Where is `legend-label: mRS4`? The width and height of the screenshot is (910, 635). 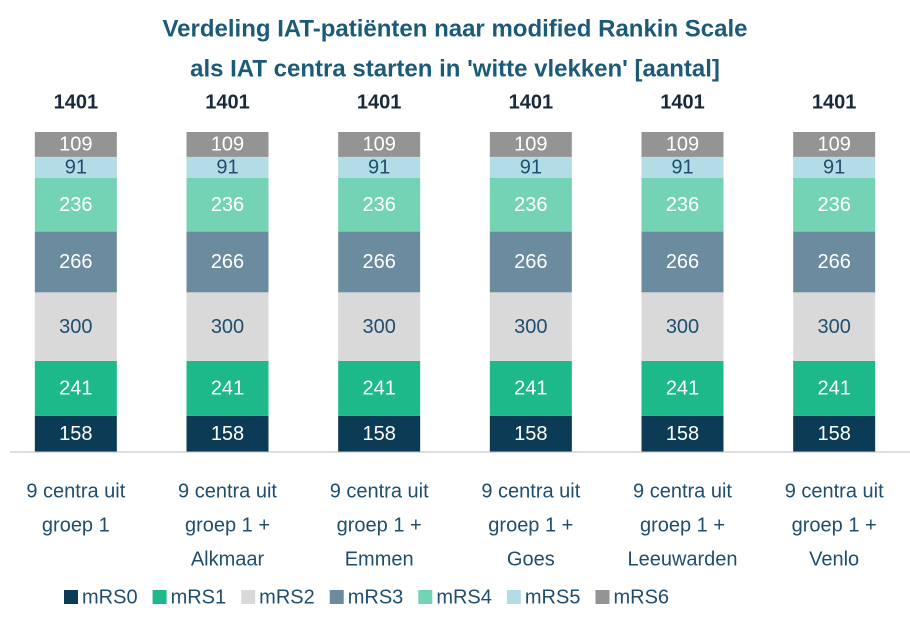 legend-label: mRS4 is located at coordinates (464, 597).